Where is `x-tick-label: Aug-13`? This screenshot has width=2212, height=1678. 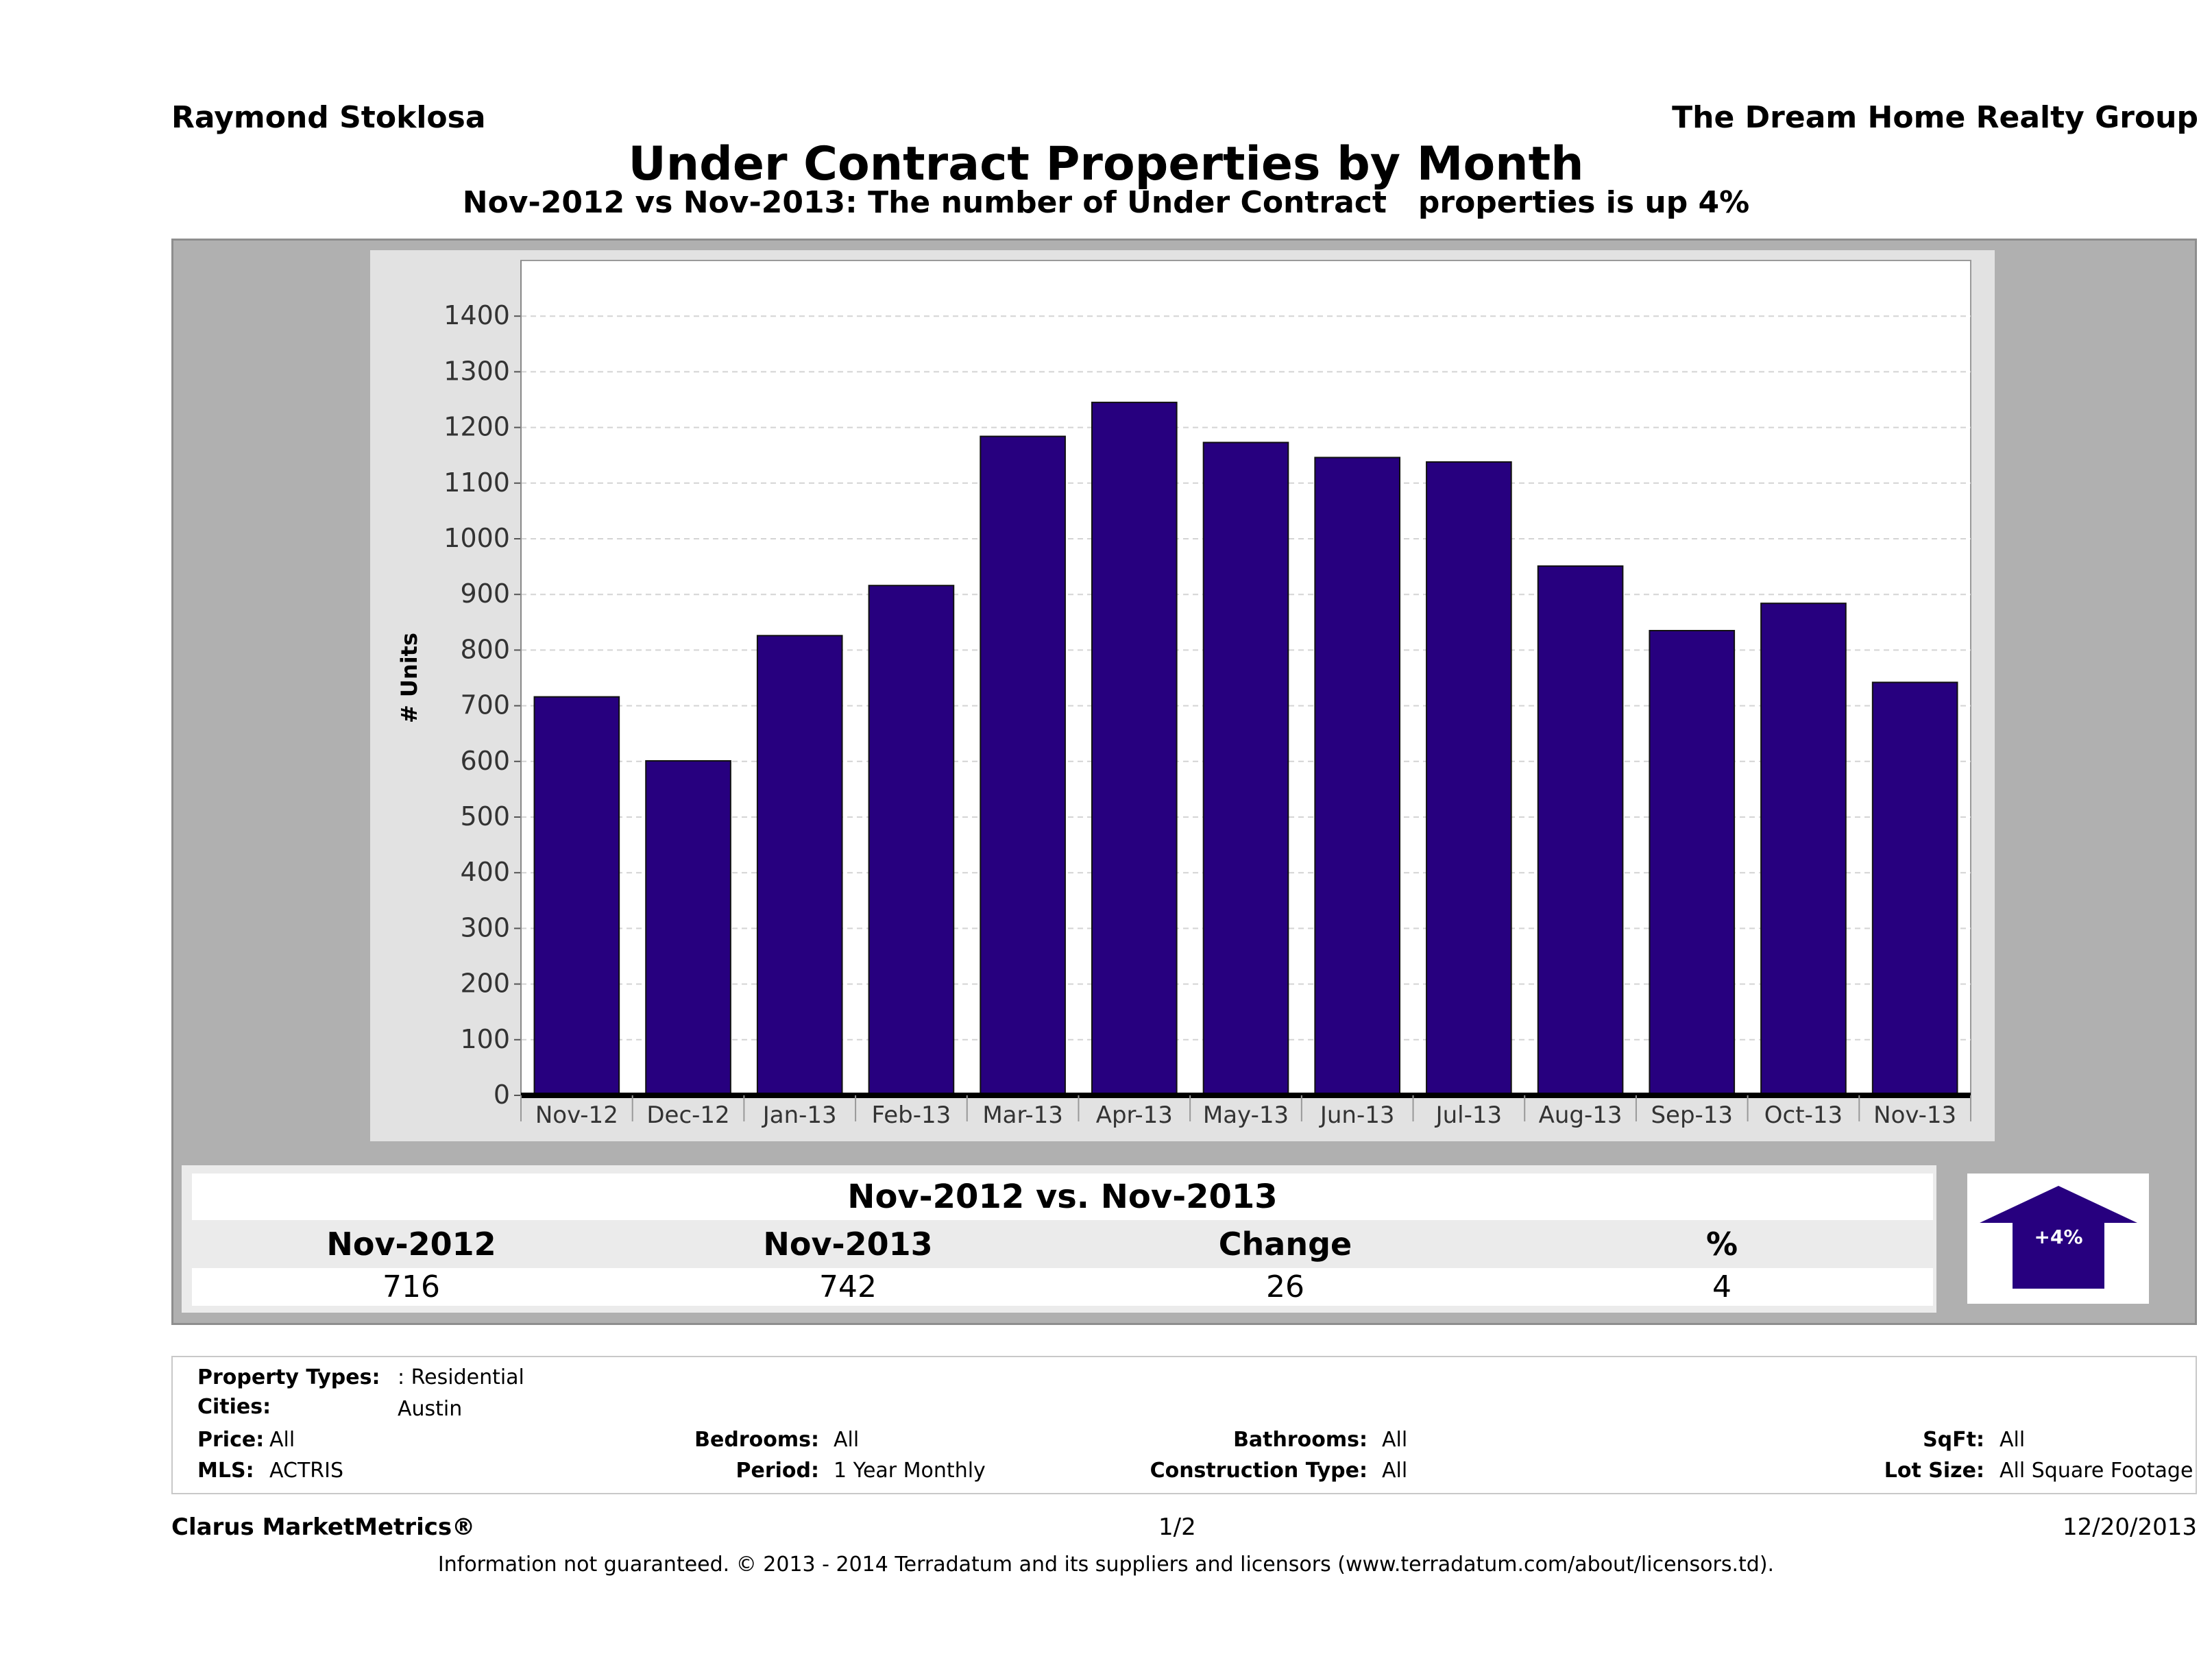 x-tick-label: Aug-13 is located at coordinates (1580, 1115).